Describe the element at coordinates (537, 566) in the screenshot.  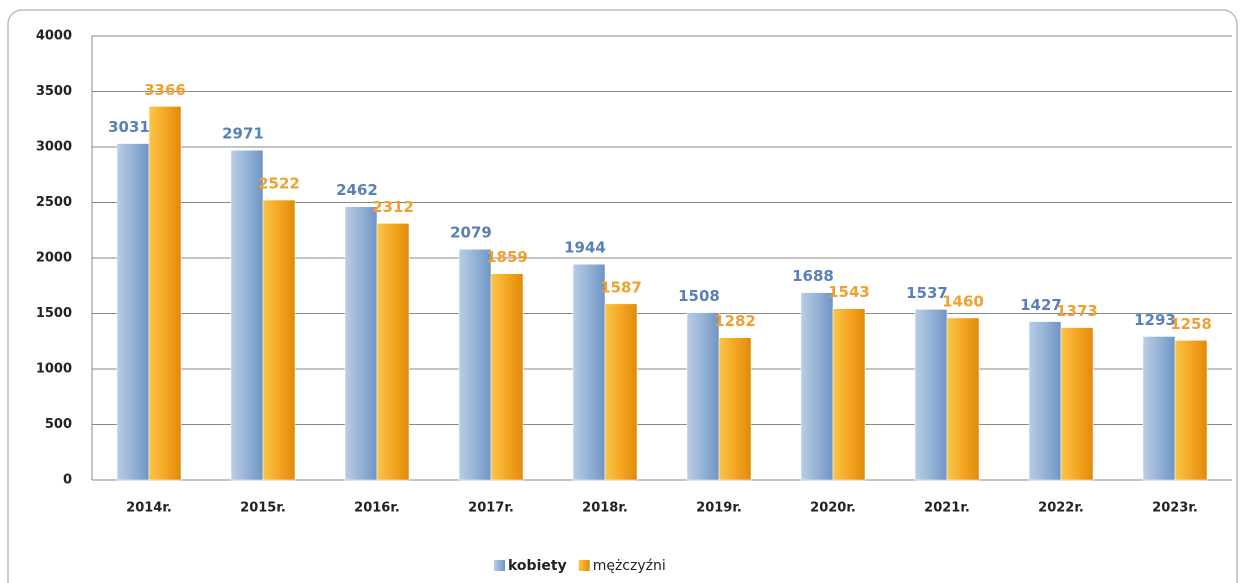
I see `legend-label: kobiety` at that location.